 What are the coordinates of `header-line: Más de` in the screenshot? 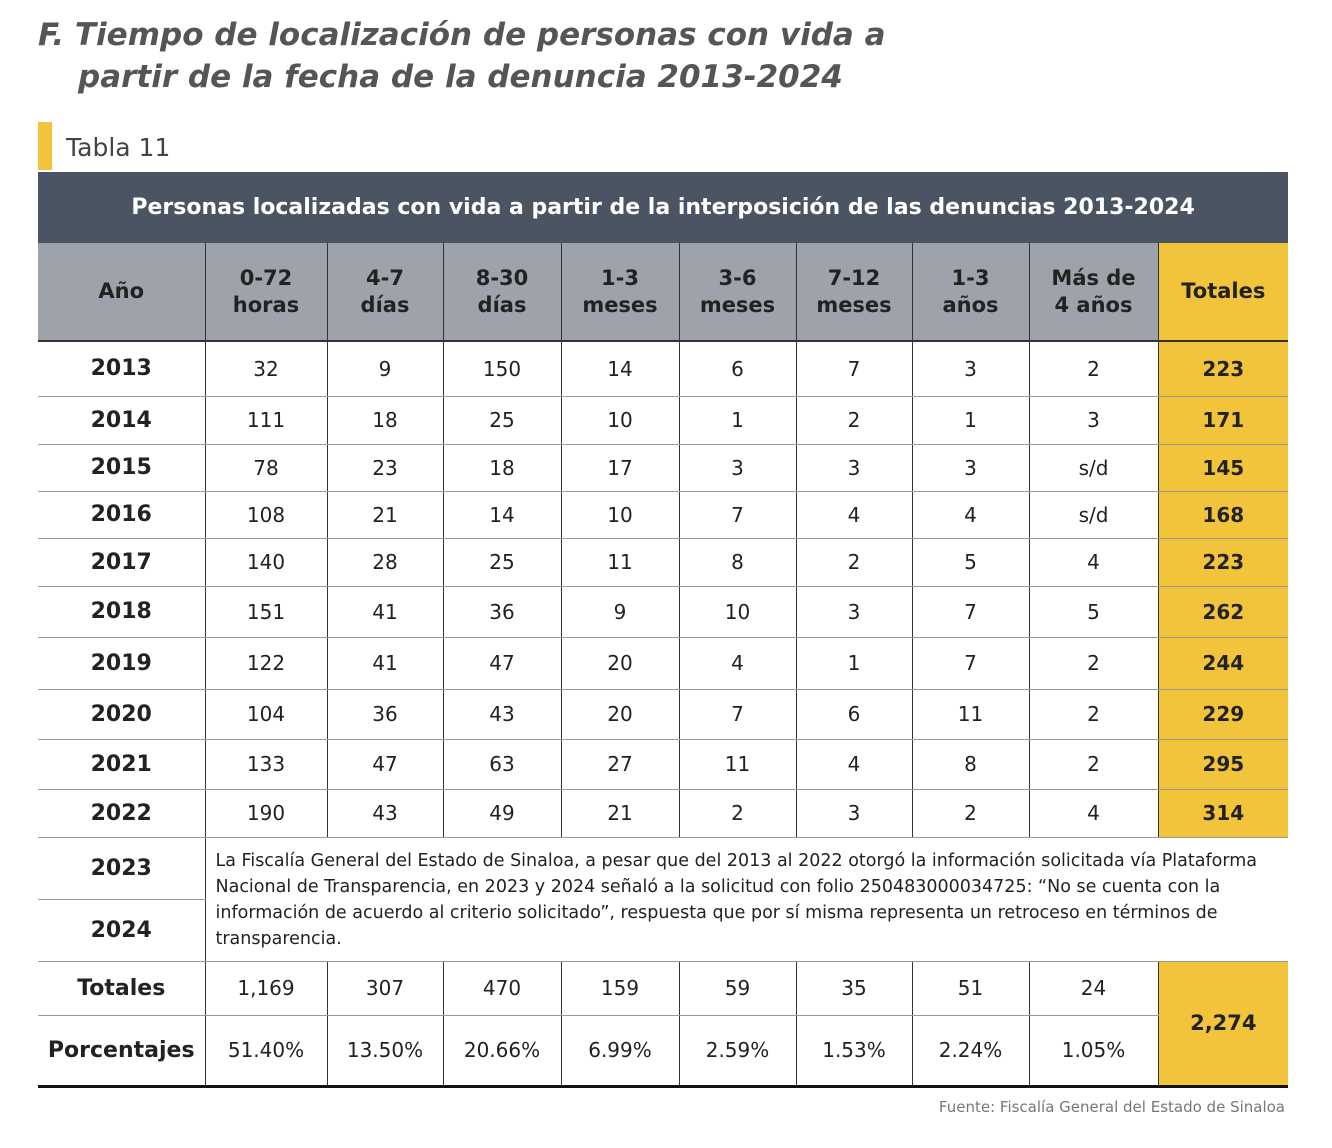 It's located at (1093, 277).